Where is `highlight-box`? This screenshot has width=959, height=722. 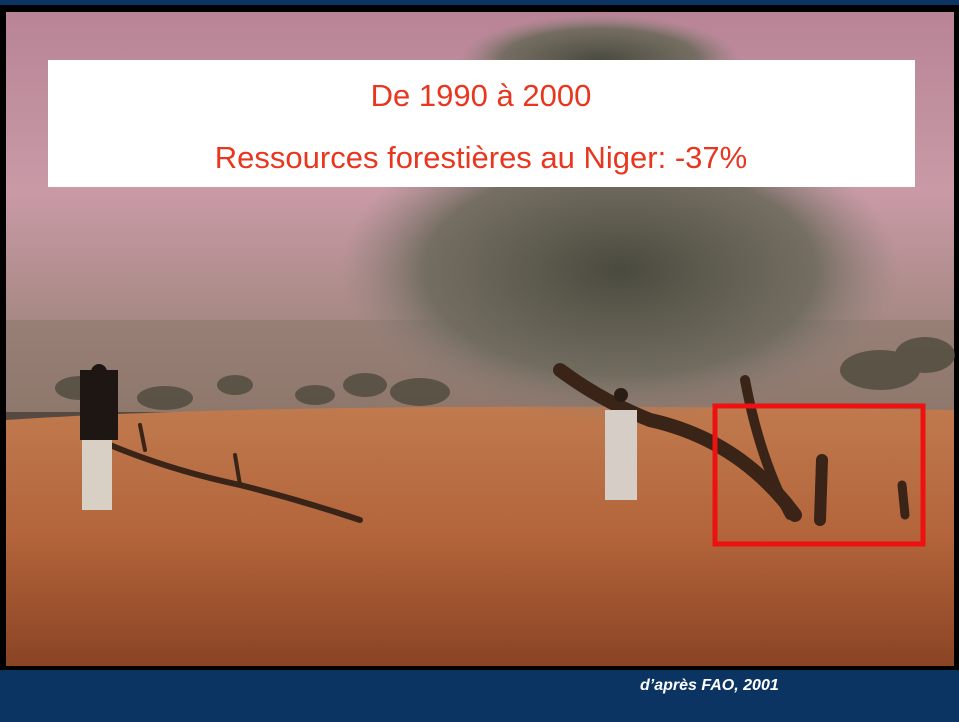
highlight-box is located at coordinates (819, 475).